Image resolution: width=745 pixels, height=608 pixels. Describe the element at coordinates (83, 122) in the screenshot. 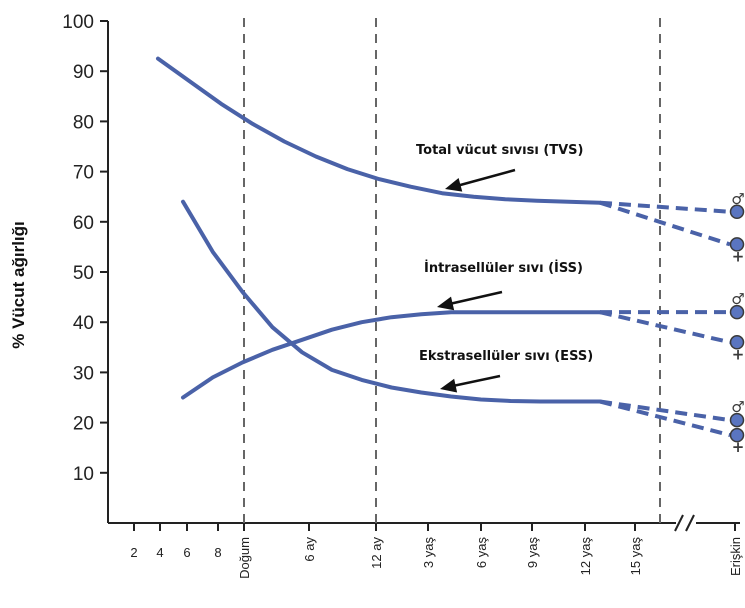

I see `y-tick-label: 80` at that location.